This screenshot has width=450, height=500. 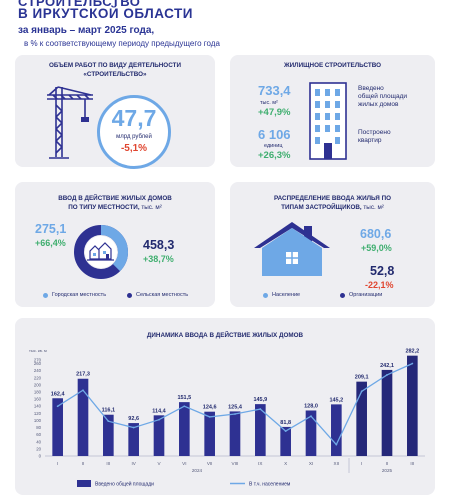 What do you see at coordinates (115, 65) in the screenshot?
I see `works-title-line1: ОБЪЕМ РАБОТ ПО ВИДУ ДЕЯТЕЛЬНОСТИ` at bounding box center [115, 65].